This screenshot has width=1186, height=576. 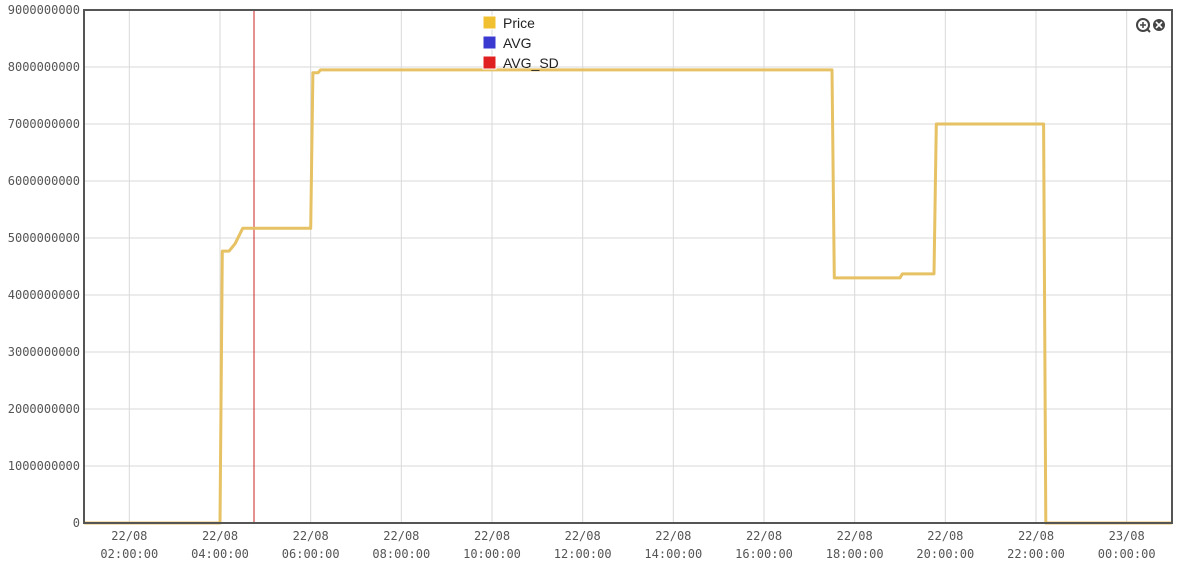 I want to click on y-tick-label: 2000000000, so click(x=44, y=409).